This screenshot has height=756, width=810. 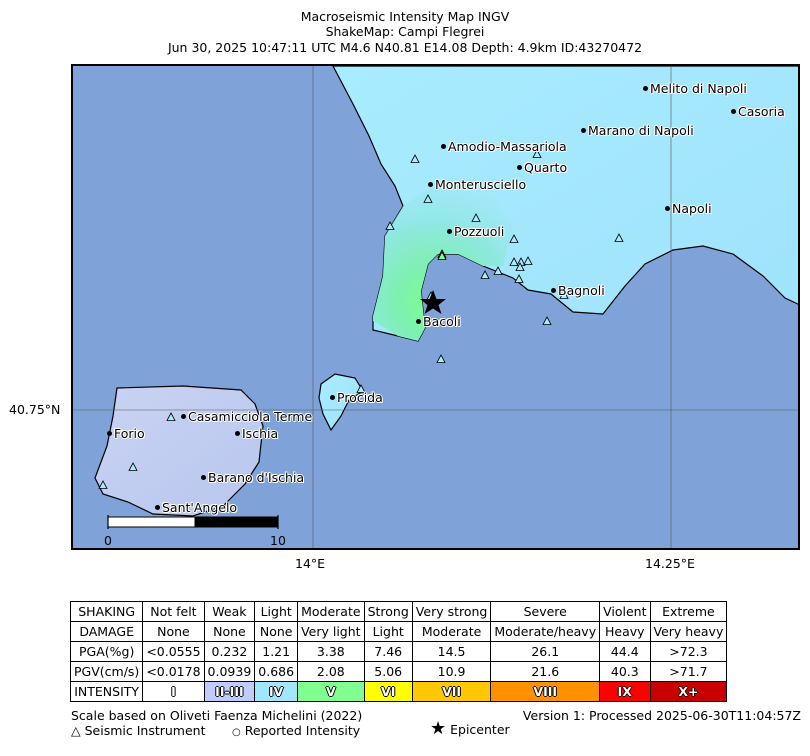 What do you see at coordinates (229, 651) in the screenshot?
I see `legend-cell-pga: 0.232` at bounding box center [229, 651].